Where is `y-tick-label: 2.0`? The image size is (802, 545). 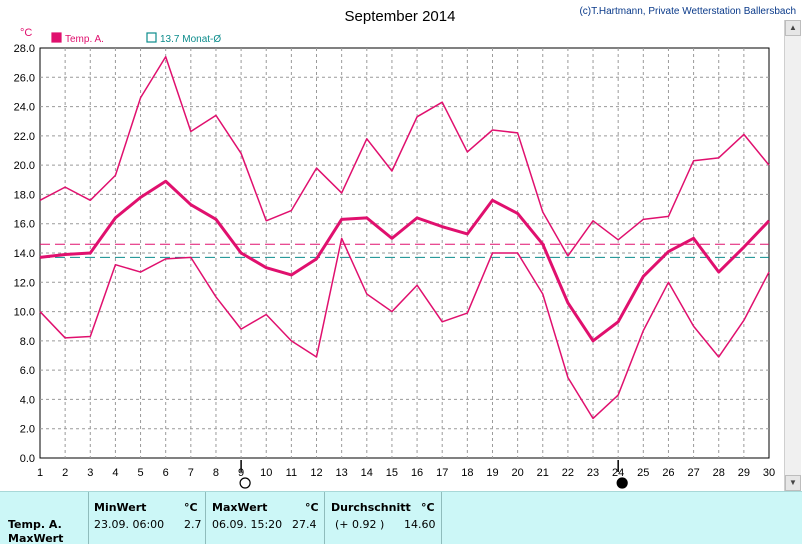 y-tick-label: 2.0 is located at coordinates (27, 430).